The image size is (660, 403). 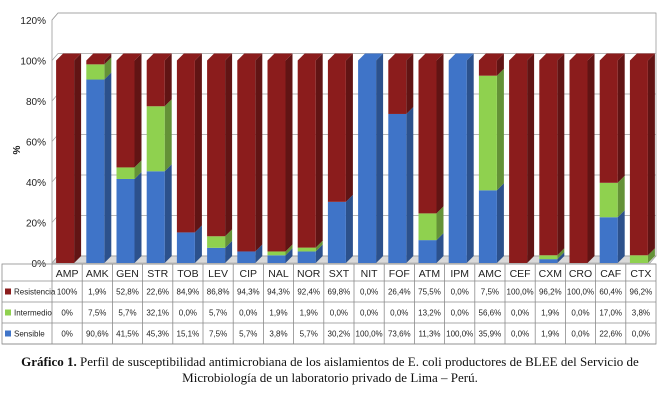 What do you see at coordinates (399, 274) in the screenshot?
I see `x-tick-label: FOF` at bounding box center [399, 274].